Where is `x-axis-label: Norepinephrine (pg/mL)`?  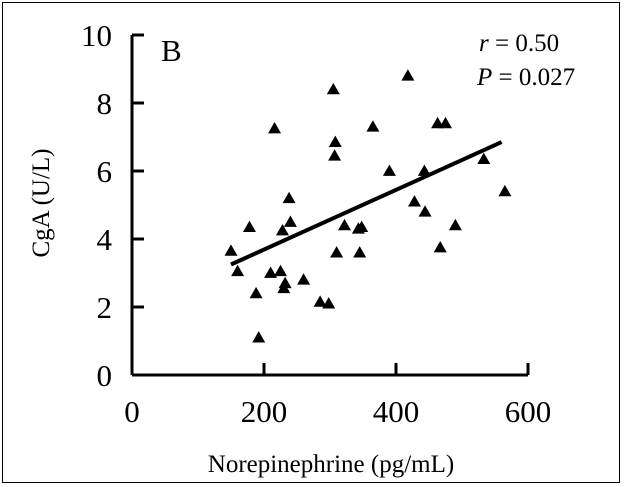 x-axis-label: Norepinephrine (pg/mL) is located at coordinates (331, 464).